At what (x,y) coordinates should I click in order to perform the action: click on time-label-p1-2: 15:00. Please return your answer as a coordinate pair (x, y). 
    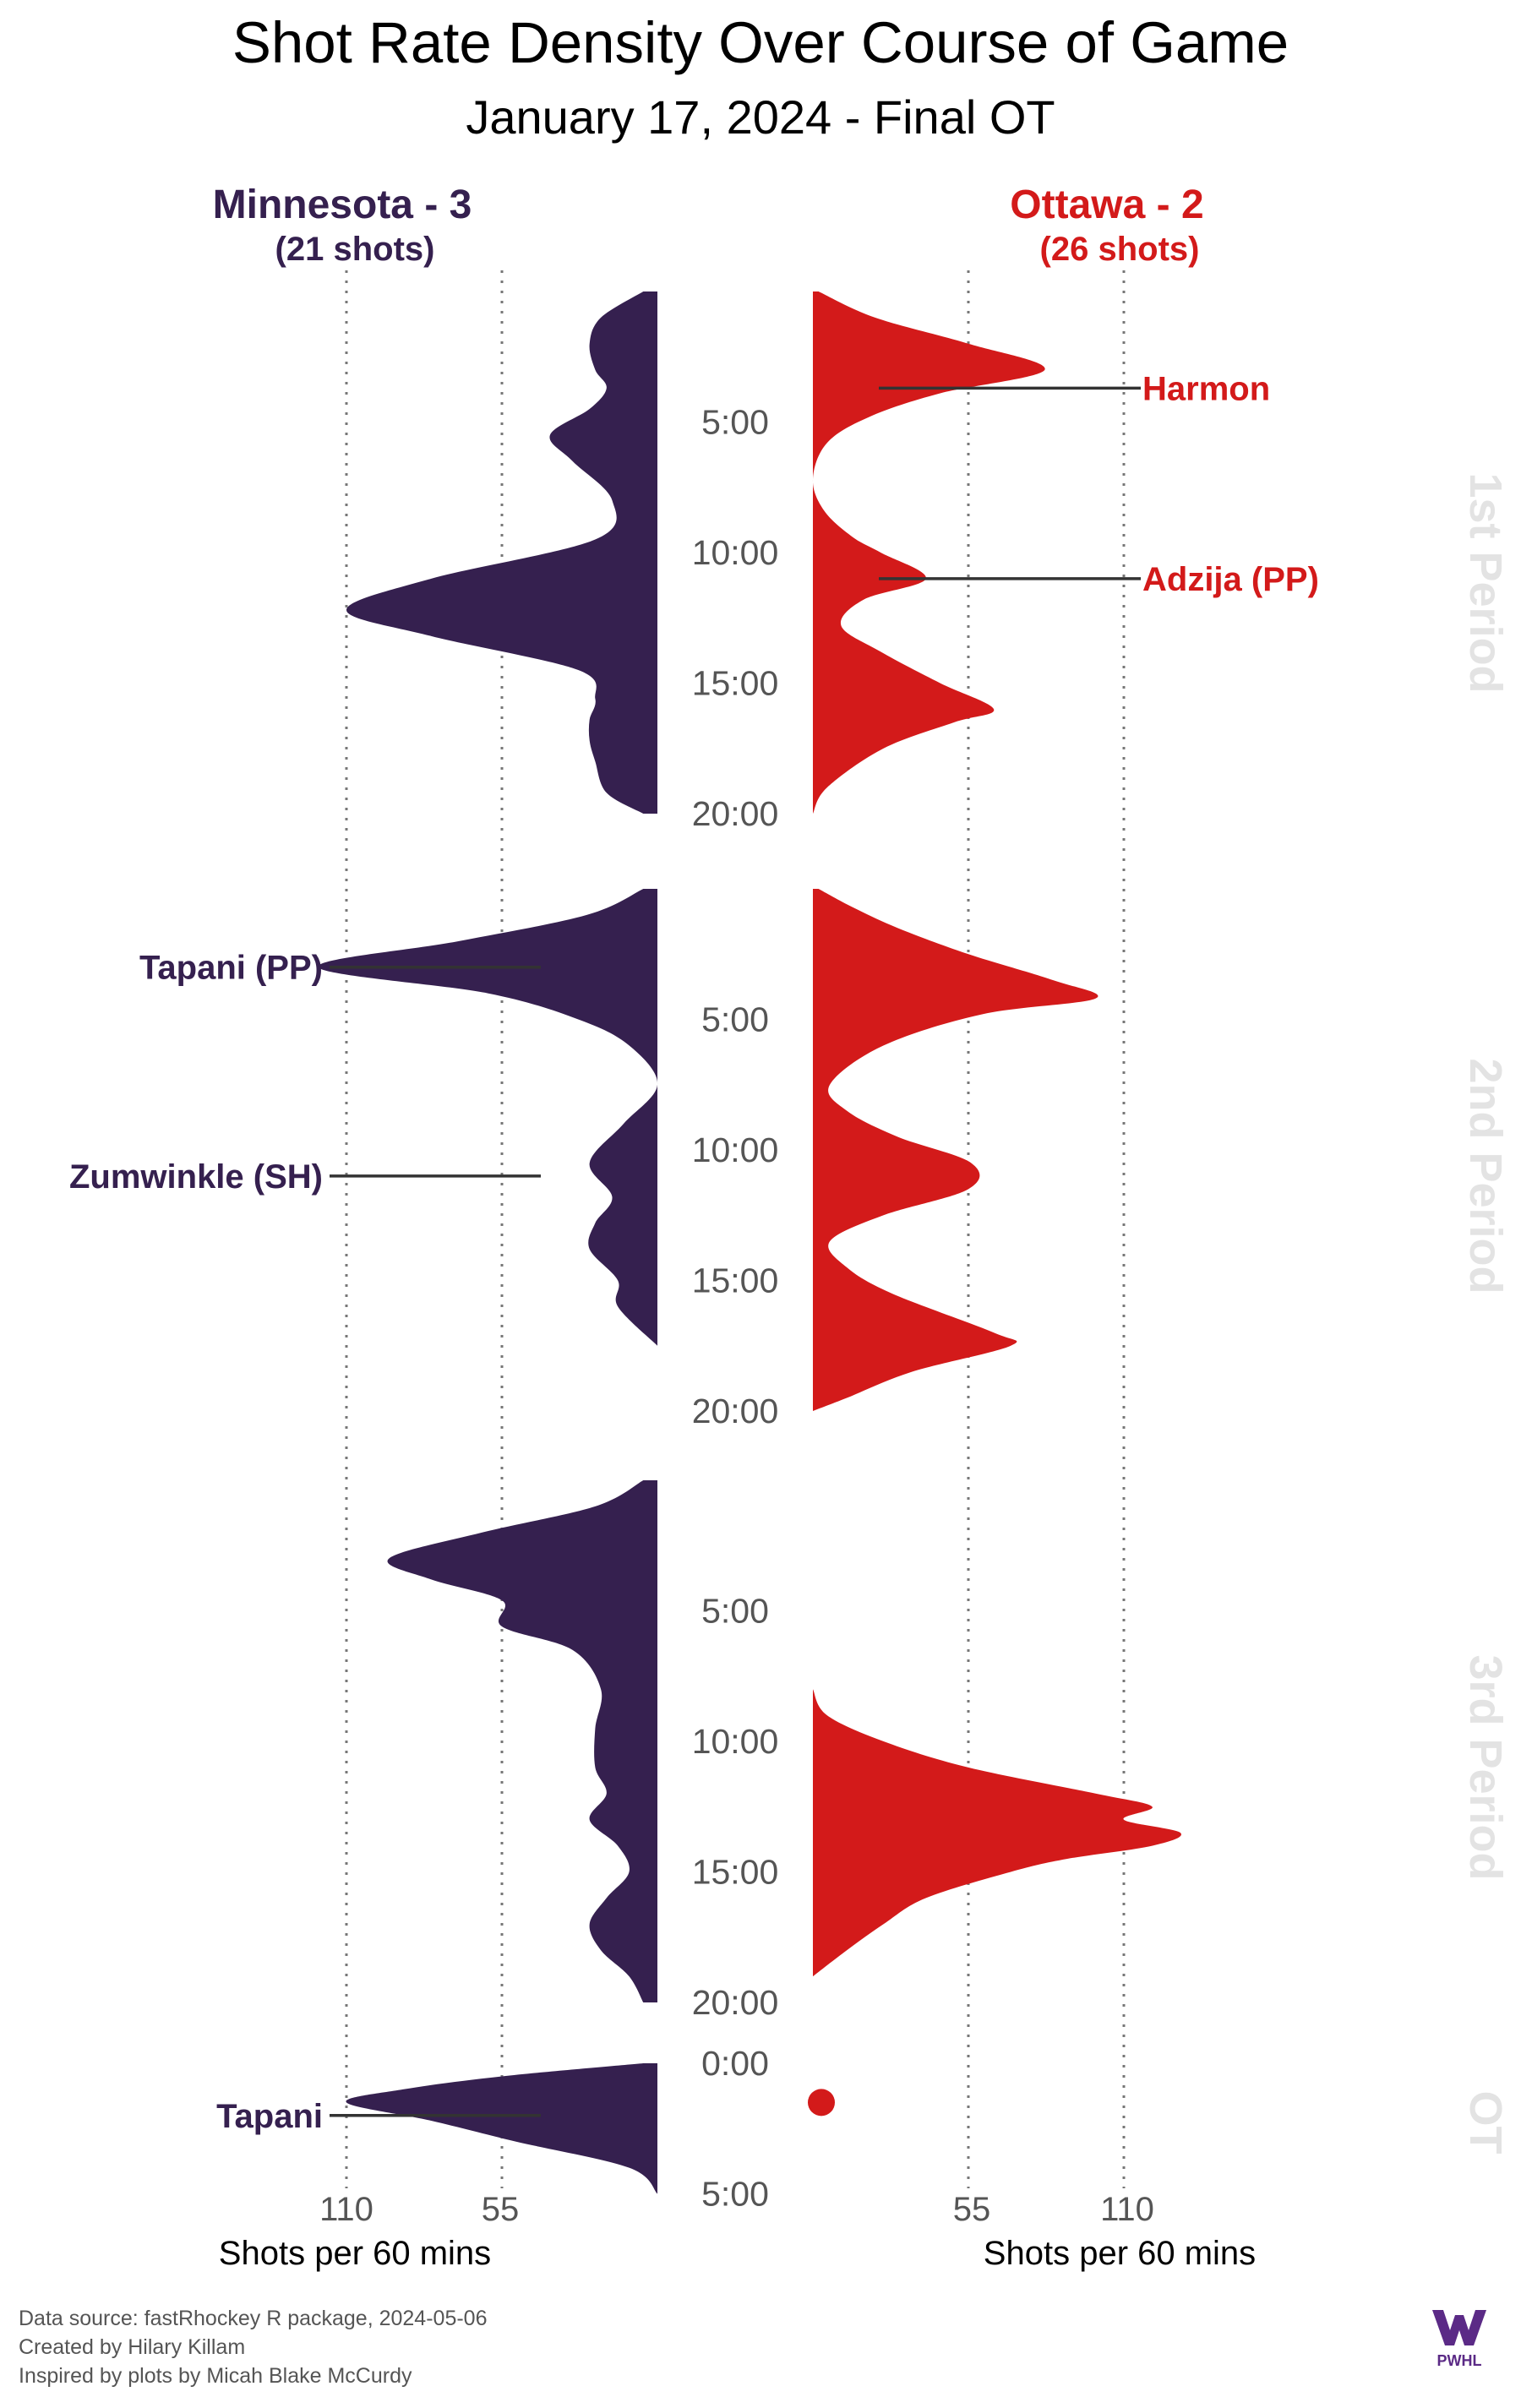
    Looking at the image, I should click on (735, 683).